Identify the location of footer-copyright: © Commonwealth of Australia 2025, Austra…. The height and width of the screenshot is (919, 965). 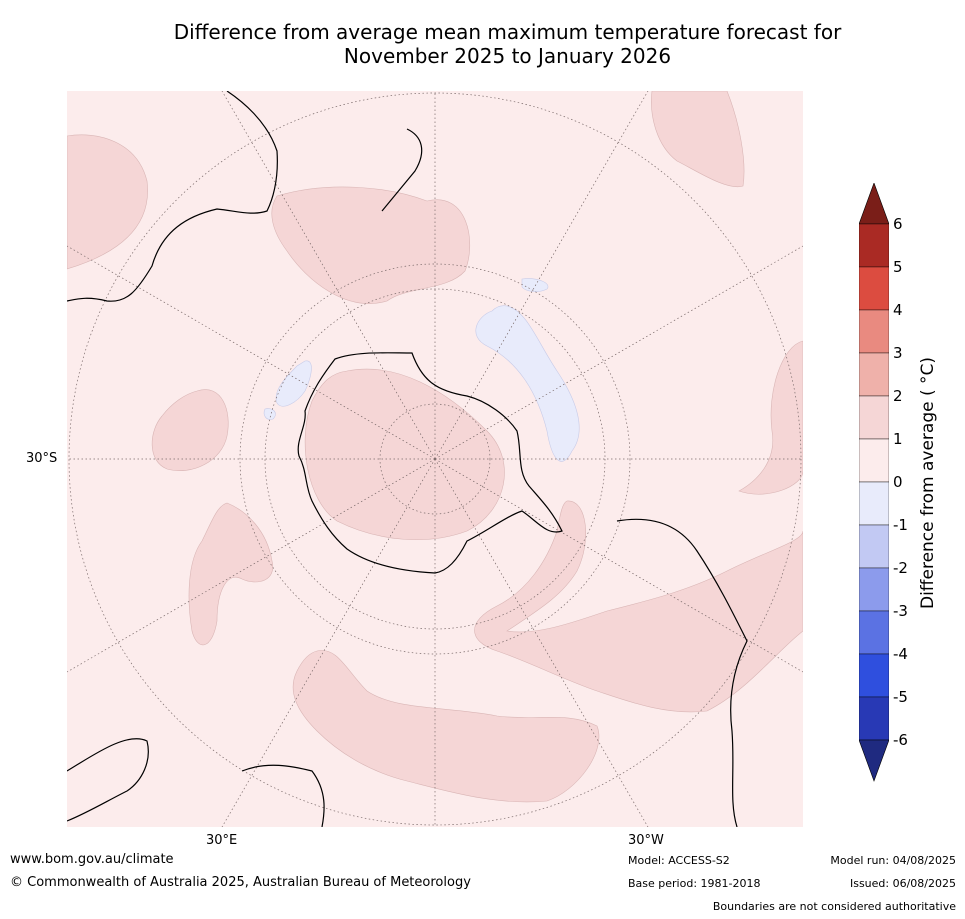
(240, 882).